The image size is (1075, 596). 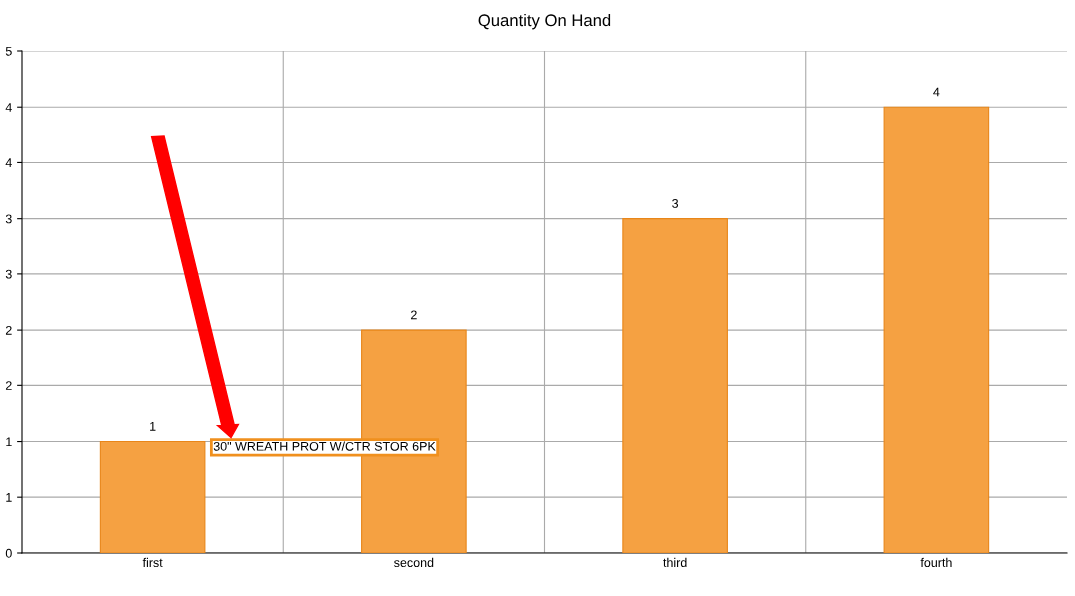 What do you see at coordinates (152, 562) in the screenshot?
I see `x-tick-label: first` at bounding box center [152, 562].